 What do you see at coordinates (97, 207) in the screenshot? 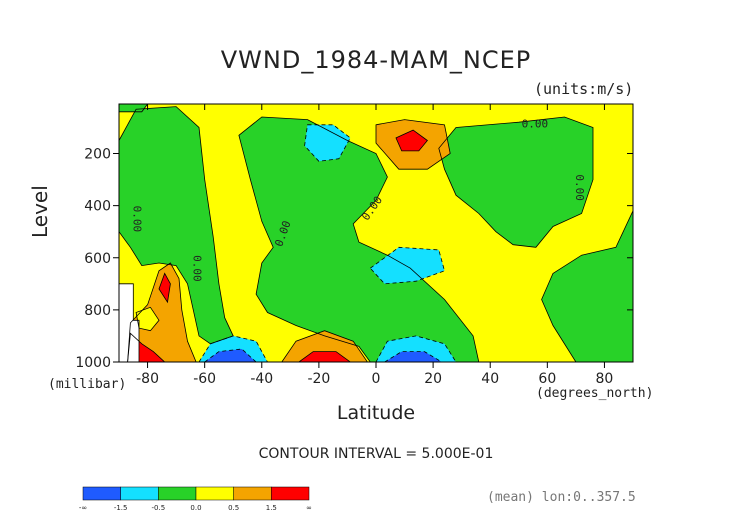
I see `y-tick-label: 400` at bounding box center [97, 207].